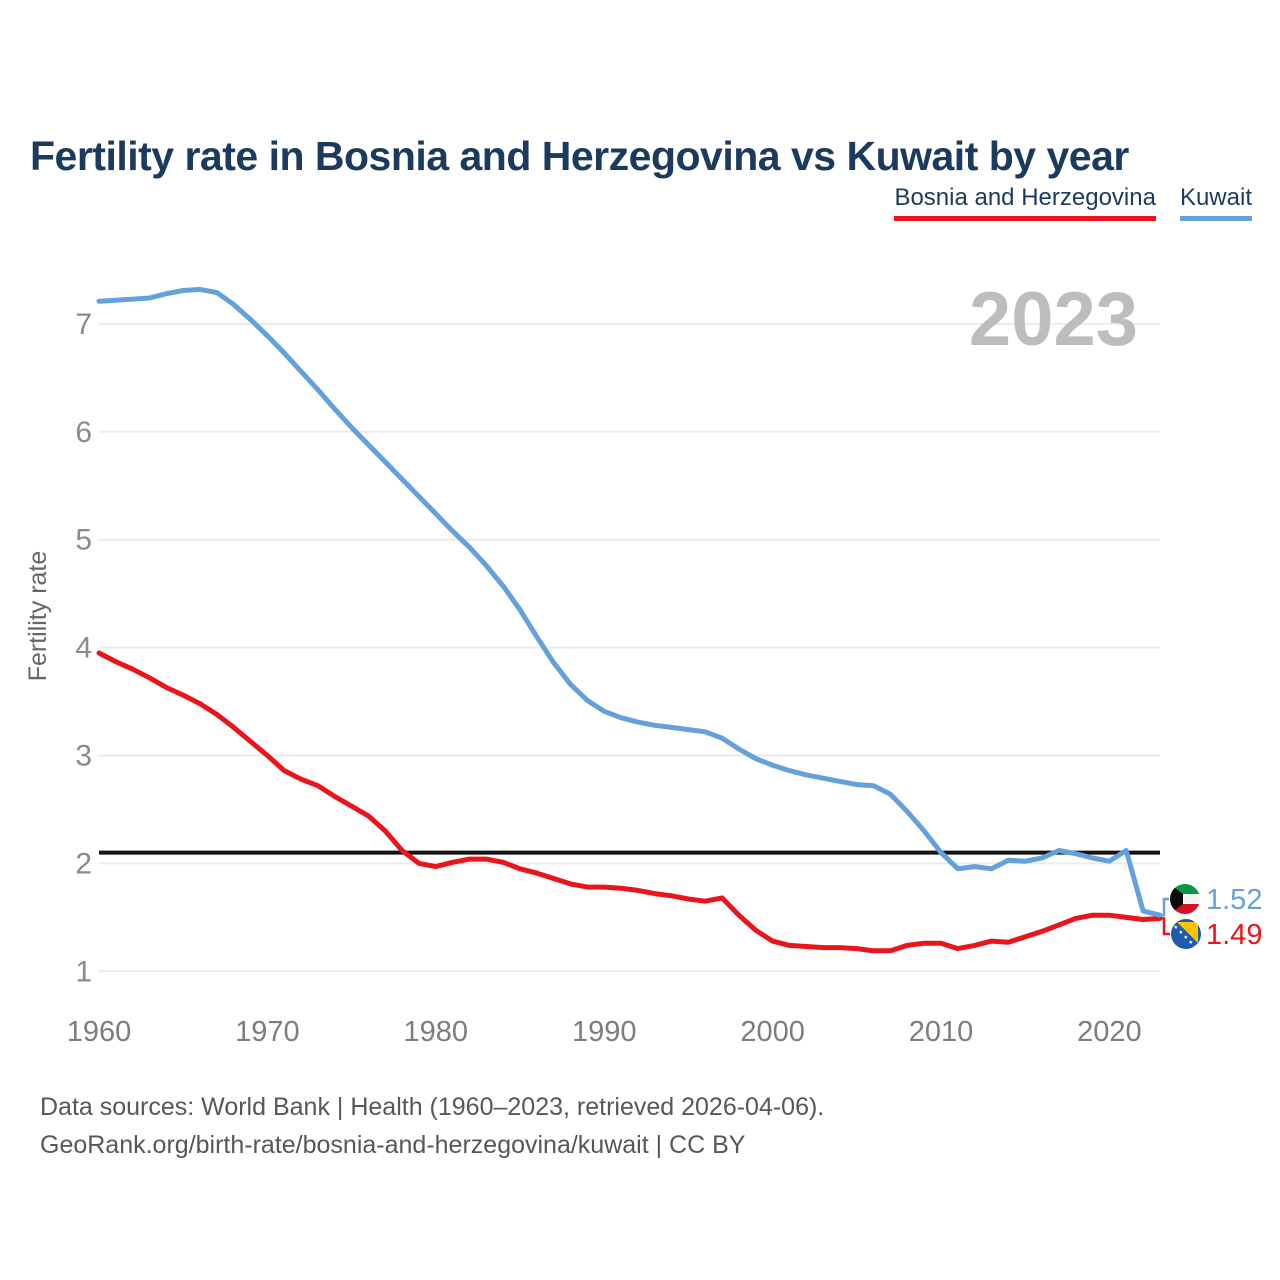 The height and width of the screenshot is (1280, 1280). What do you see at coordinates (941, 1032) in the screenshot?
I see `x-tick-label: 2010` at bounding box center [941, 1032].